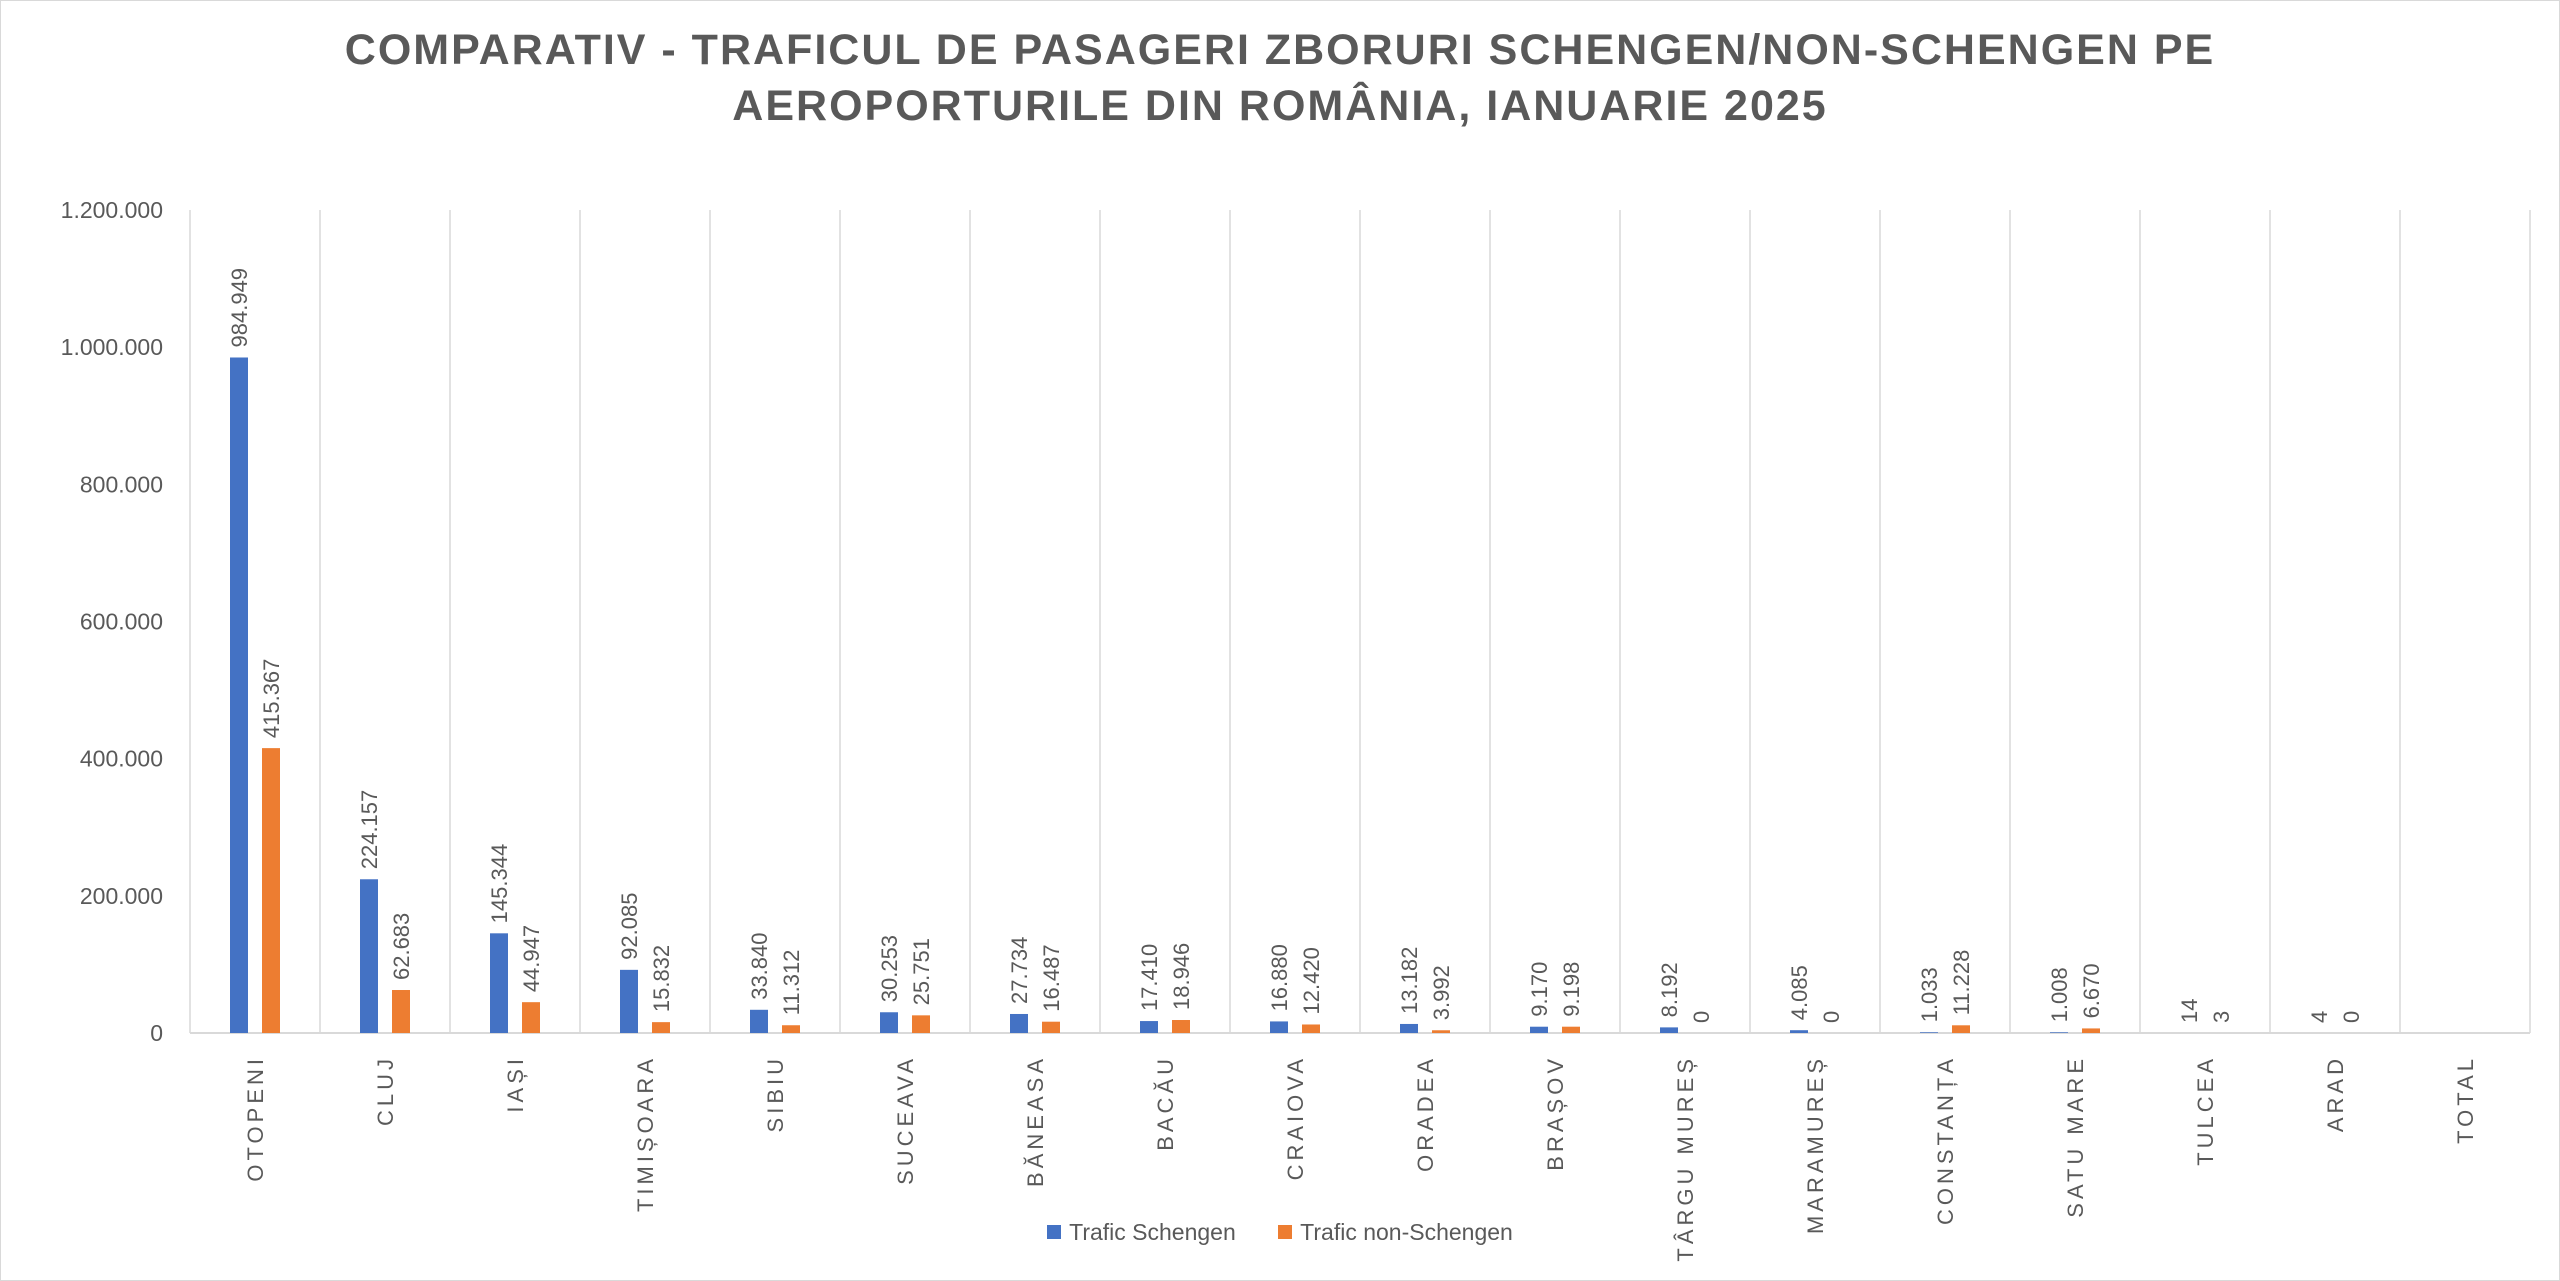  What do you see at coordinates (1311, 980) in the screenshot?
I see `data-label-non-schengen: 12.420` at bounding box center [1311, 980].